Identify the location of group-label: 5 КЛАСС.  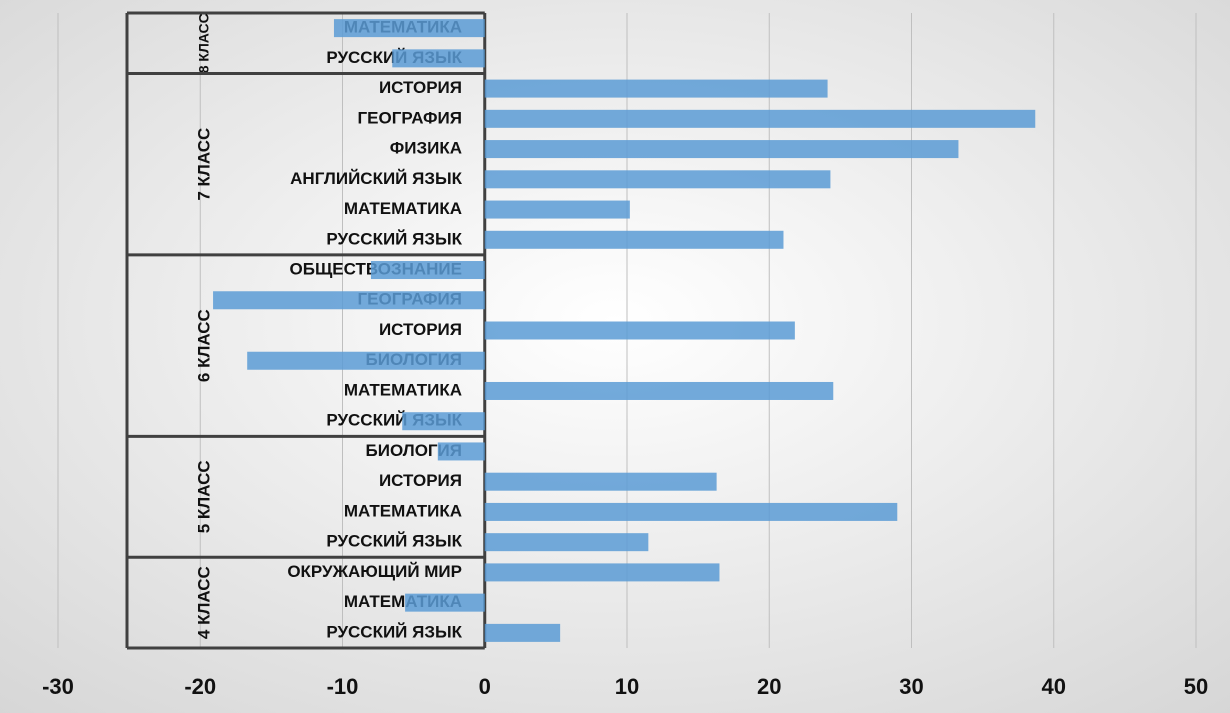
(203, 496).